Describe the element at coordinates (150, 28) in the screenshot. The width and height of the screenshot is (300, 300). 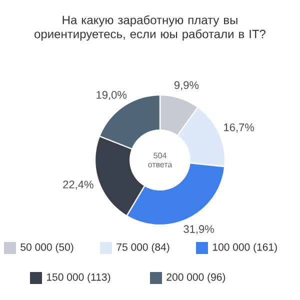
I see `chart-title: На какую заработную плату вы ориентируетесь, если юы работали в IT?` at that location.